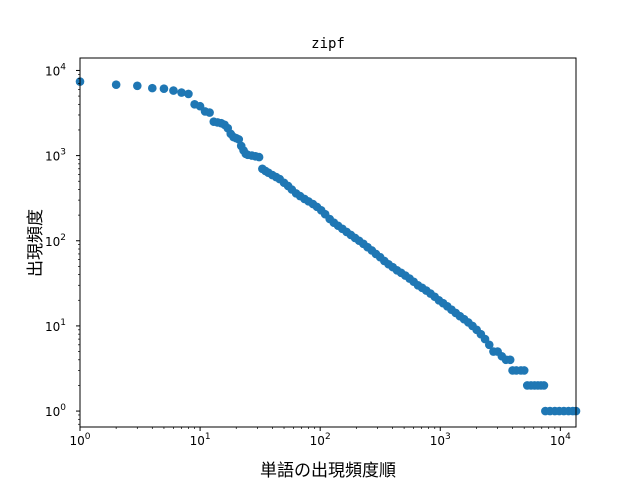 The width and height of the screenshot is (640, 480). Describe the element at coordinates (55, 411) in the screenshot. I see `y-tick-label: 10⁰` at that location.